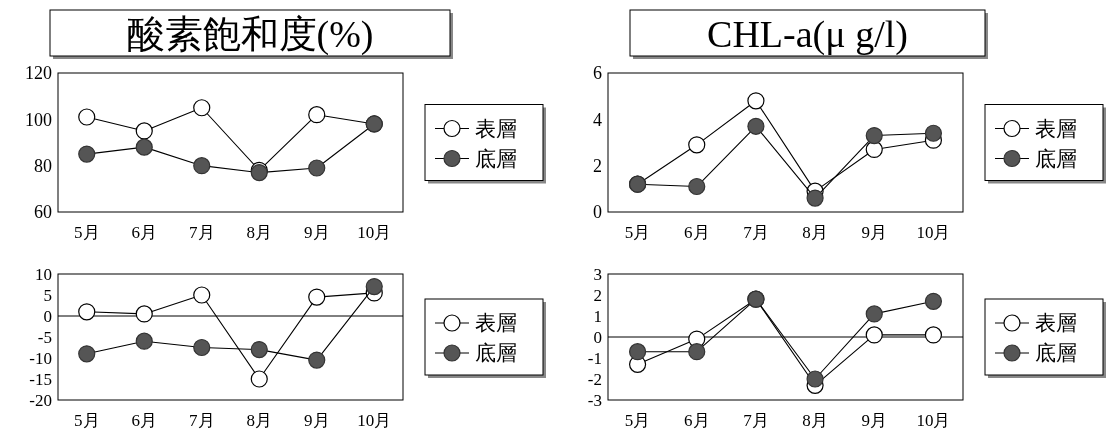 Image resolution: width=1120 pixels, height=437 pixels. Describe the element at coordinates (40, 358) in the screenshot. I see `y-tick-label: -10` at that location.